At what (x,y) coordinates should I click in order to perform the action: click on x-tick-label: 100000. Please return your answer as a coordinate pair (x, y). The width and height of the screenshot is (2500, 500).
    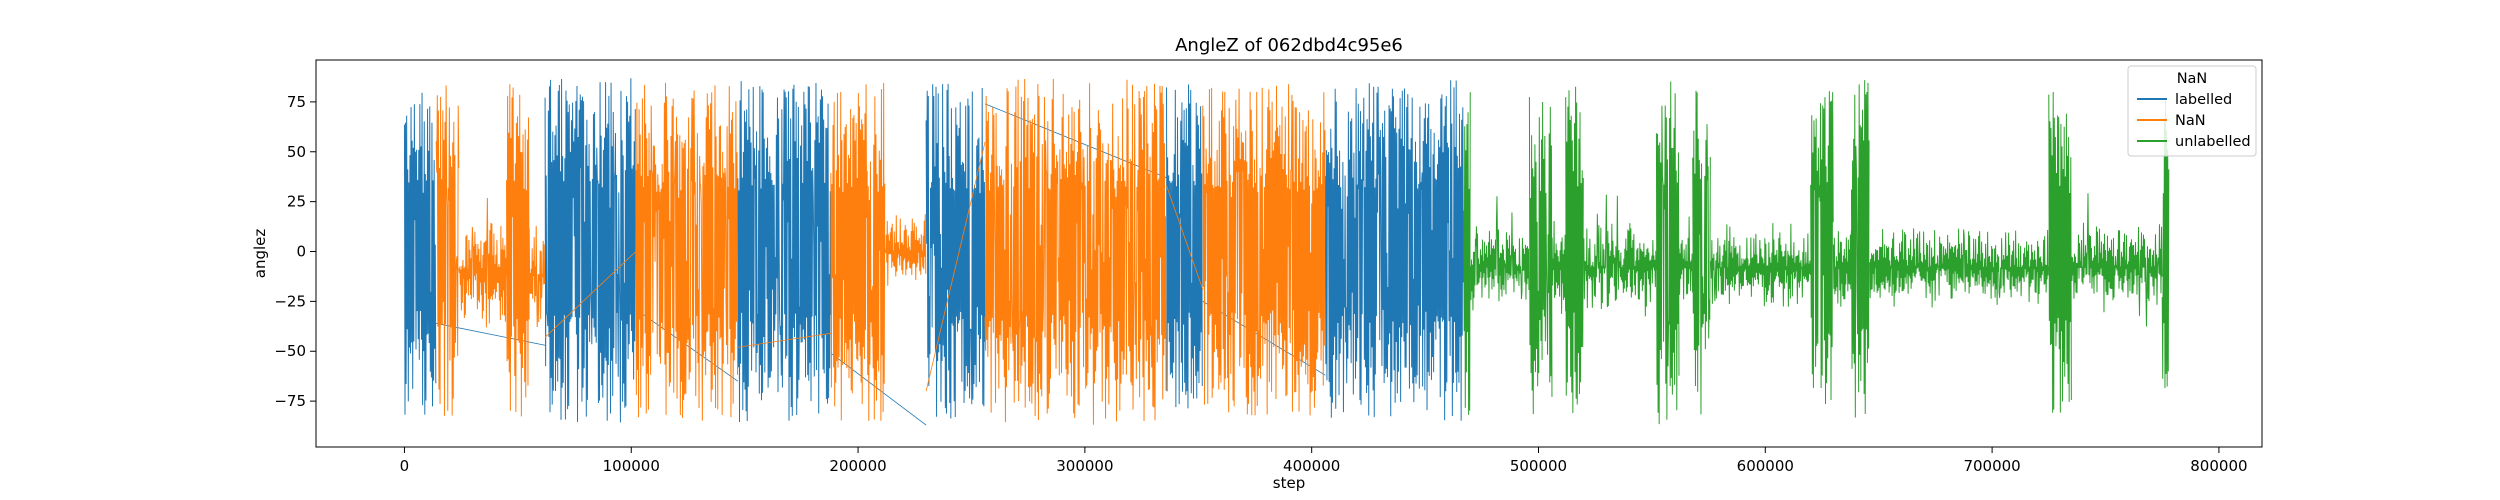
    Looking at the image, I should click on (631, 466).